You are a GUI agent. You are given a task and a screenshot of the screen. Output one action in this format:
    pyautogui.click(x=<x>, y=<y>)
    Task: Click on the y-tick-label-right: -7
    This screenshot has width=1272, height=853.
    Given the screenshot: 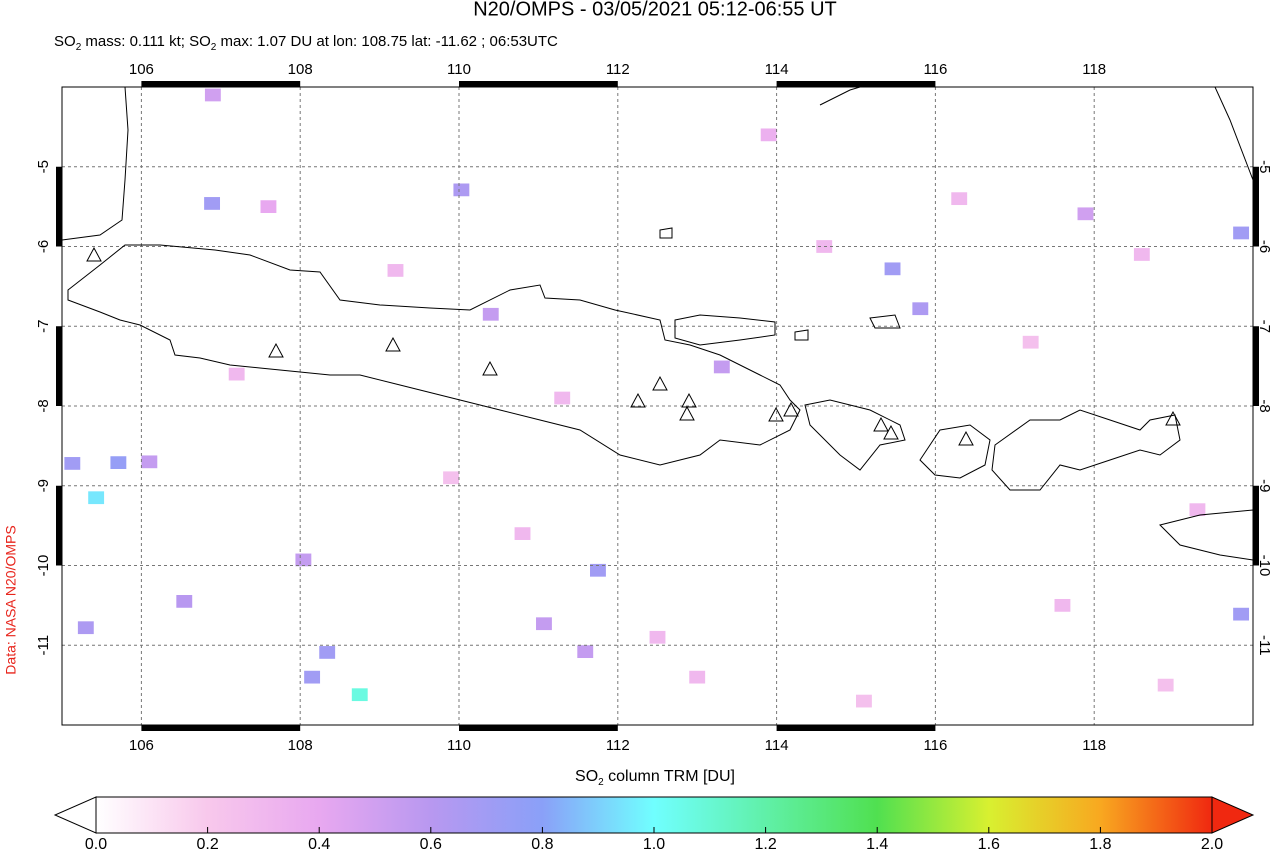 What is the action you would take?
    pyautogui.click(x=1264, y=326)
    